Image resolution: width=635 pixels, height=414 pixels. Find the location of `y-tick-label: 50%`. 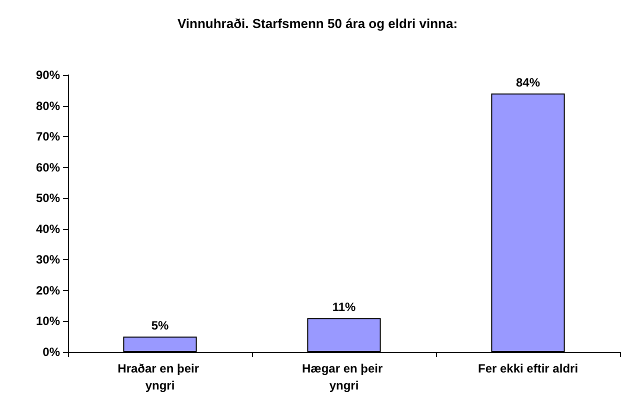

y-tick-label: 50% is located at coordinates (48, 198).